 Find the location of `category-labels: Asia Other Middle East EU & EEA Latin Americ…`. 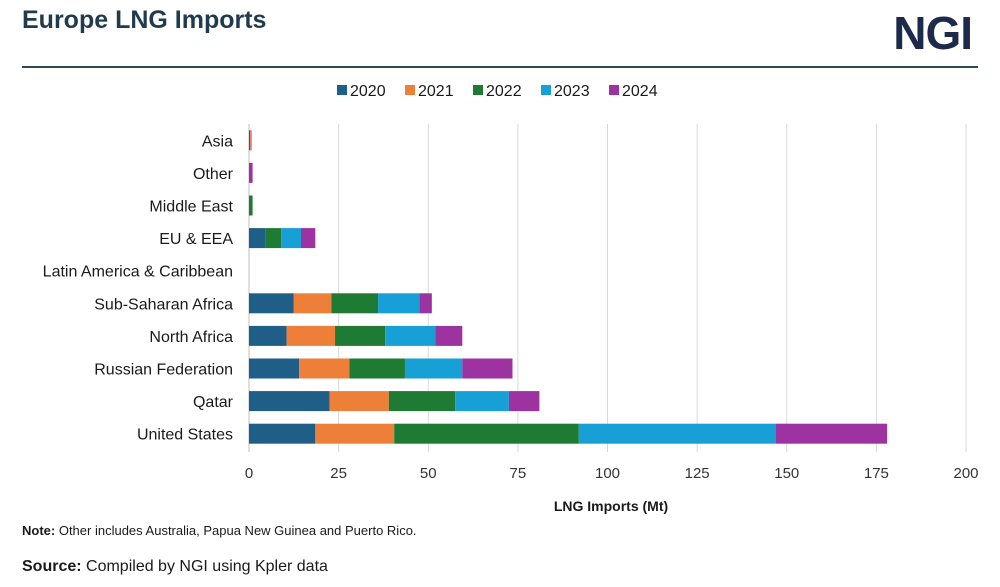

category-labels: Asia Other Middle East EU & EEA Latin Americ… is located at coordinates (138, 288).